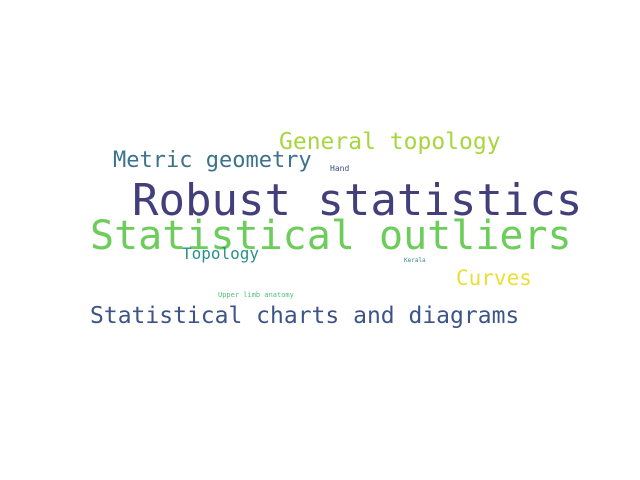 This screenshot has width=640, height=480. Describe the element at coordinates (331, 236) in the screenshot. I see `word-statistical-outliers: Statistical outliers` at that location.